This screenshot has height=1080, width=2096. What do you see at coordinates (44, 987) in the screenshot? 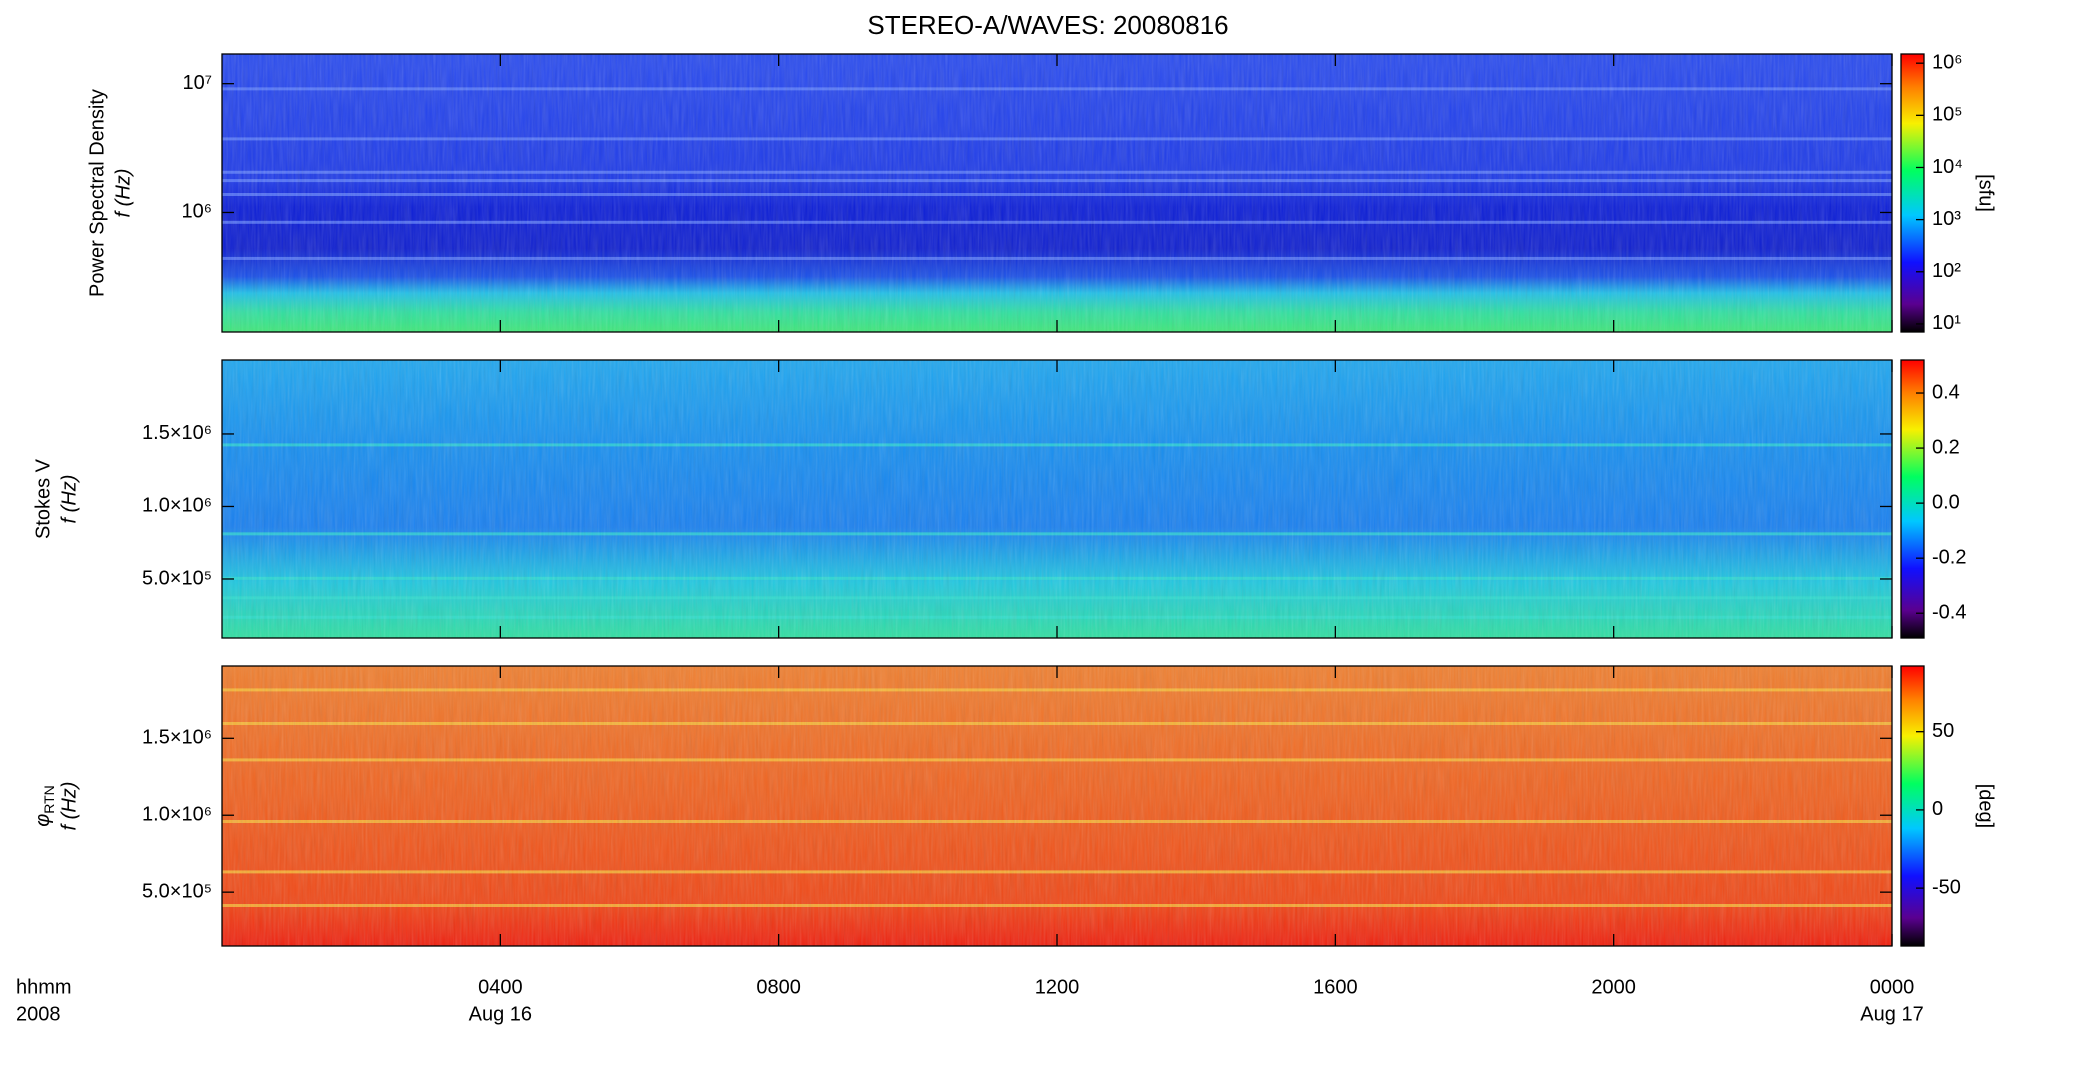
I see `x-unit-label: hhmm` at bounding box center [44, 987].